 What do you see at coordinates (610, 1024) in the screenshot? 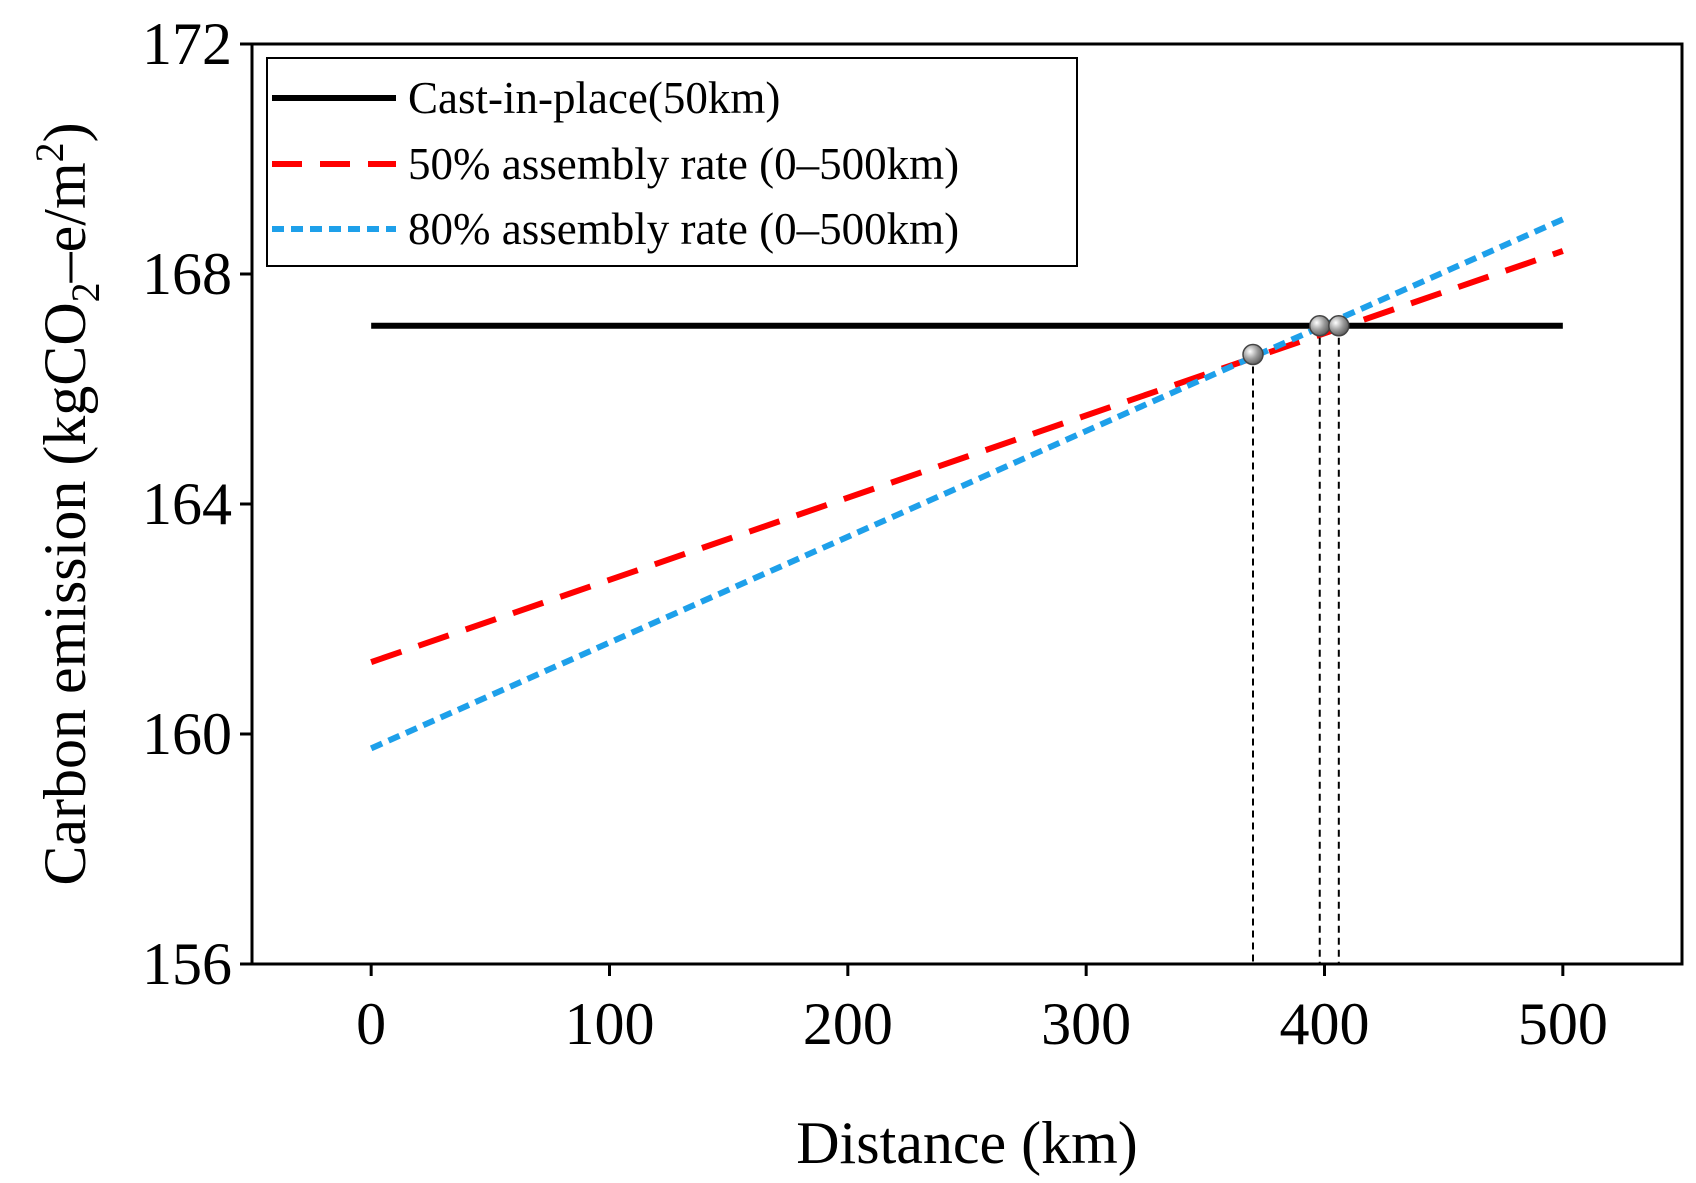
I see `x-tick-label-100: 100` at bounding box center [610, 1024].